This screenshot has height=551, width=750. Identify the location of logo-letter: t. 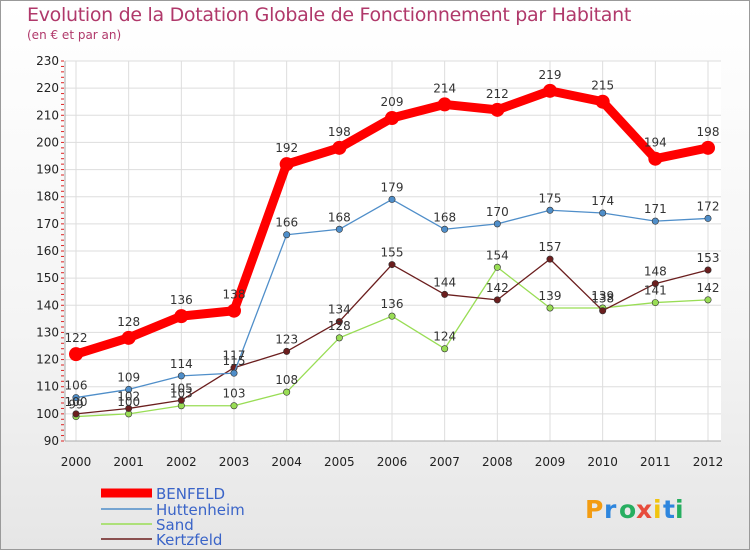
(669, 509).